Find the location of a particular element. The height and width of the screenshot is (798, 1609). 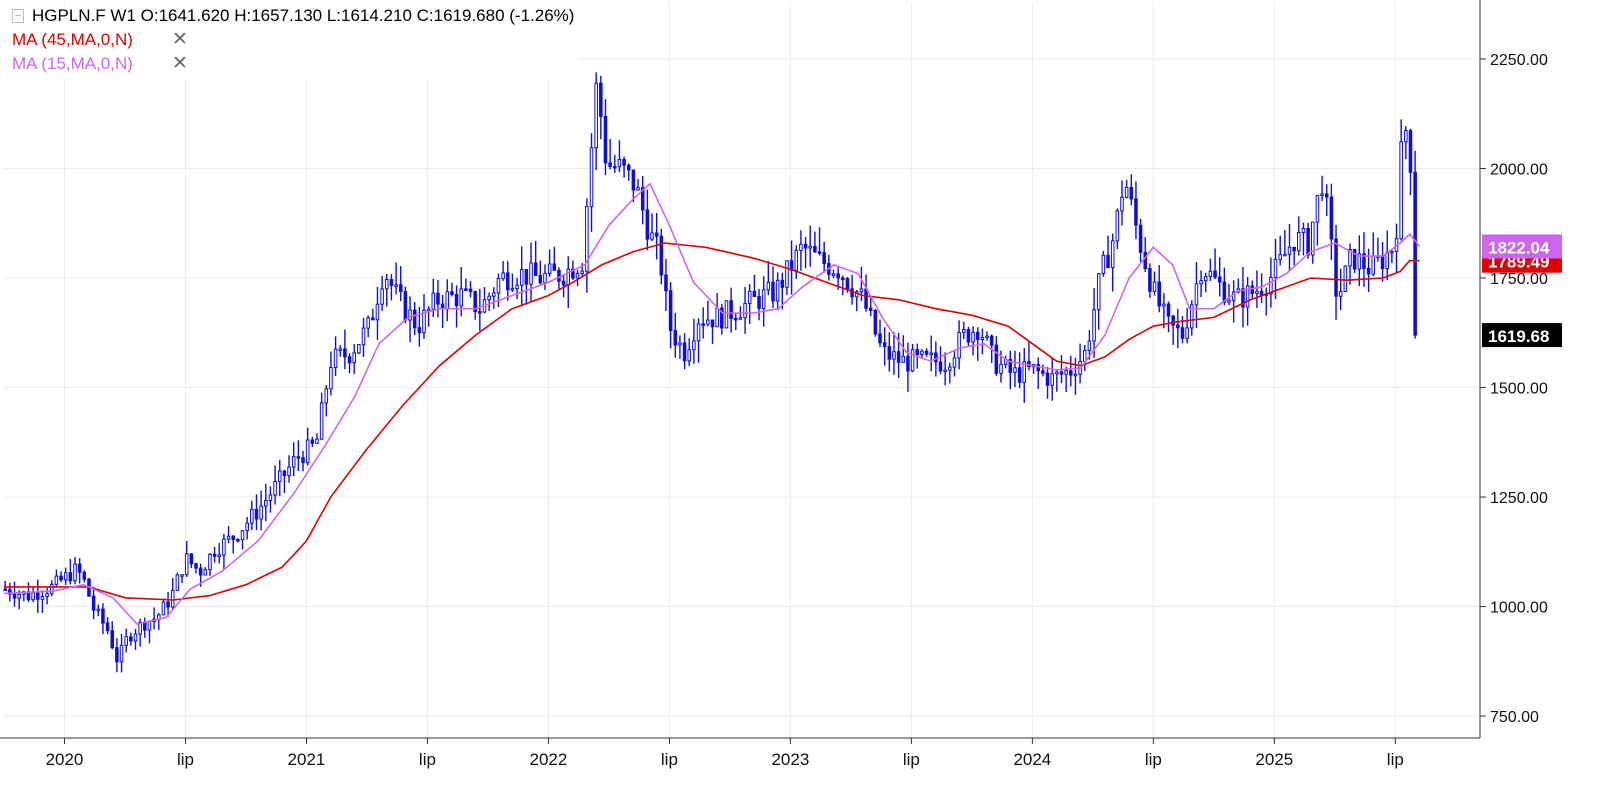

indicator-ma15: MA (15,MA,0,N) ✕ is located at coordinates (293, 64).